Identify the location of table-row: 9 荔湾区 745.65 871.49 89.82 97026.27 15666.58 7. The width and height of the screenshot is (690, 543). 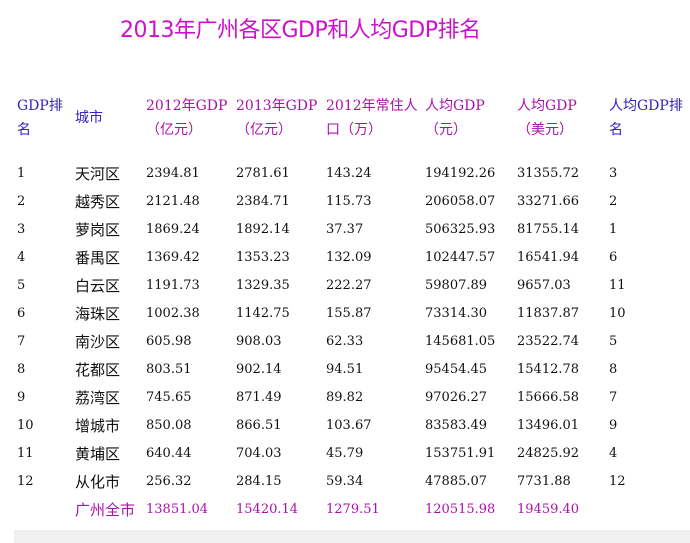
(352, 398).